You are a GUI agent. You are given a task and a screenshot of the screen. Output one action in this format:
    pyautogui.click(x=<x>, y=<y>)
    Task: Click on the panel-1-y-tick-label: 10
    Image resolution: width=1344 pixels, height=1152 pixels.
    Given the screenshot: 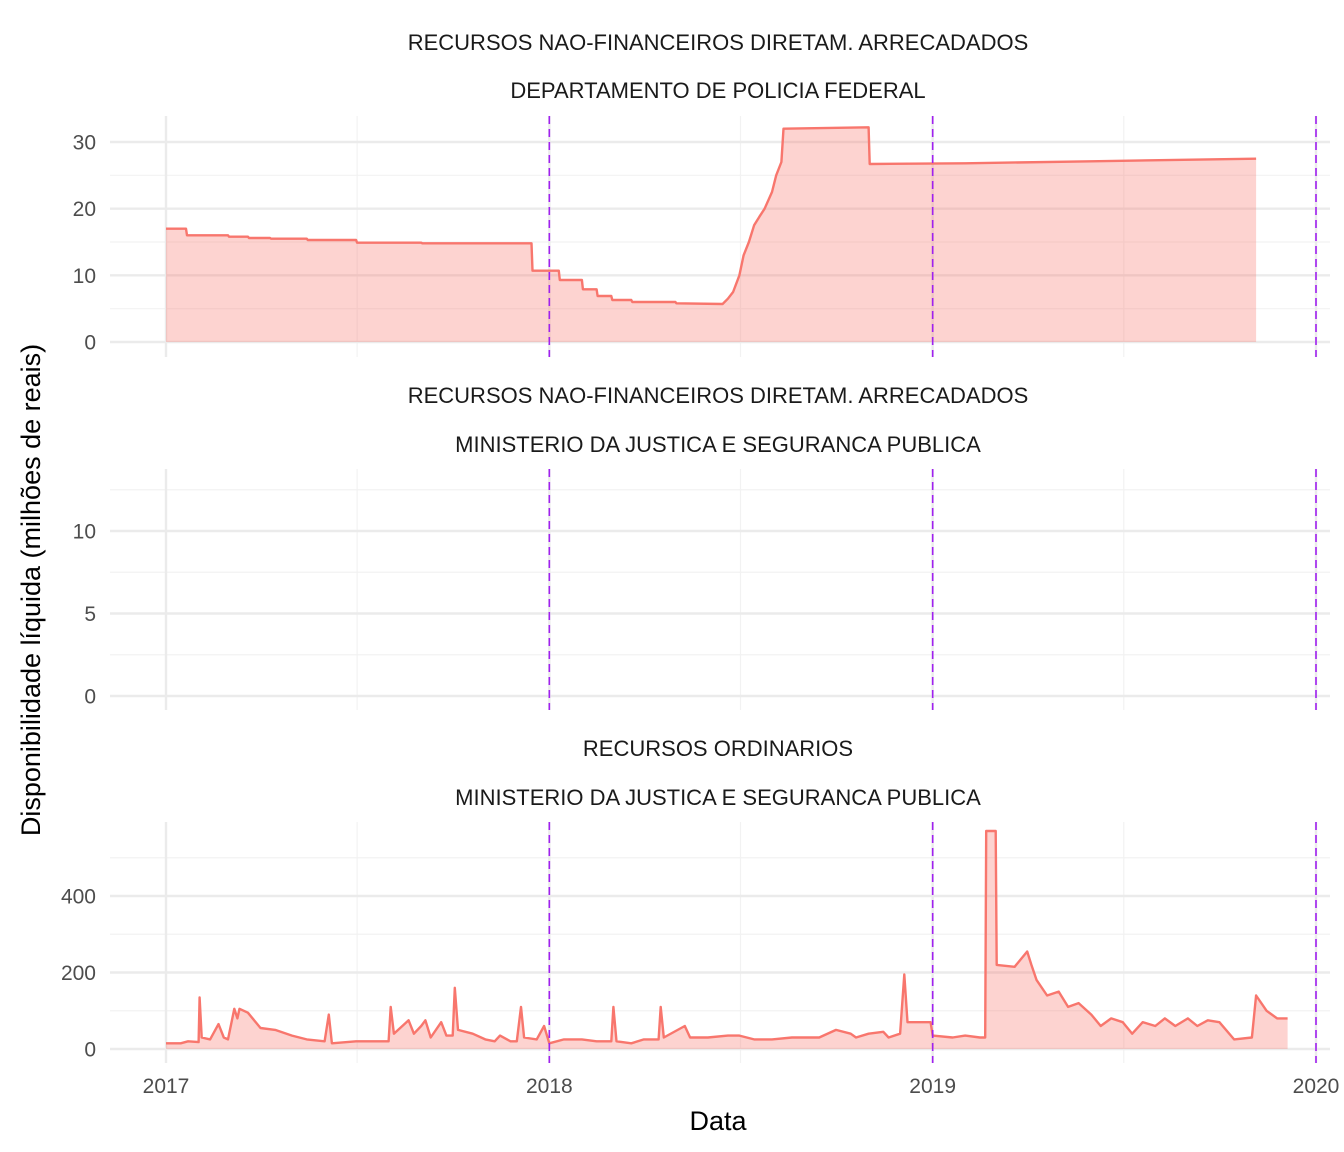 What is the action you would take?
    pyautogui.click(x=84, y=276)
    